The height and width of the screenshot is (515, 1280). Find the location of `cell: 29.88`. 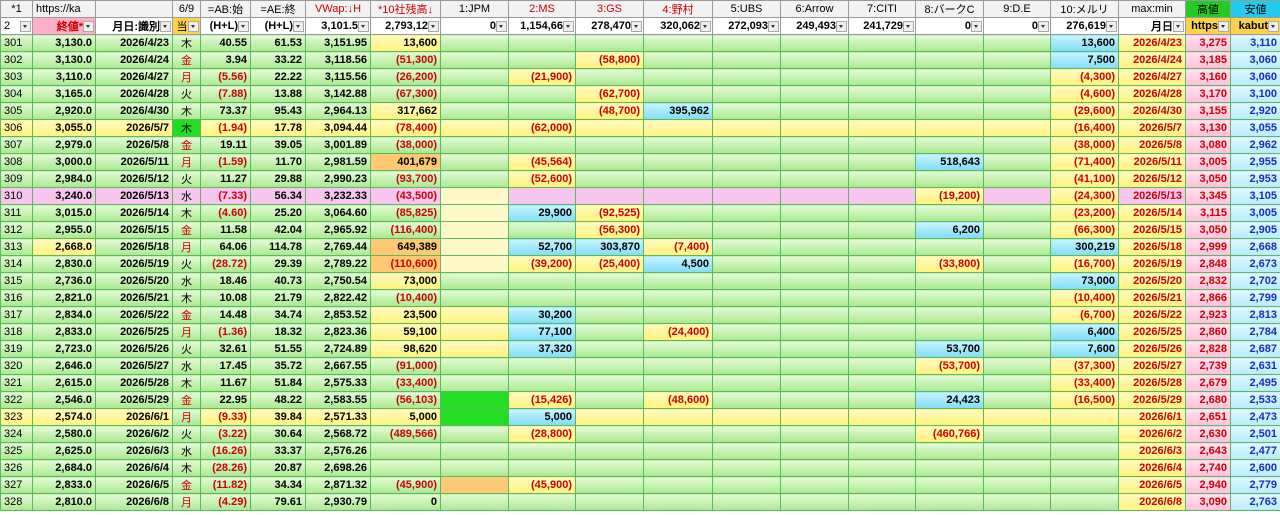

cell: 29.88 is located at coordinates (278, 179).